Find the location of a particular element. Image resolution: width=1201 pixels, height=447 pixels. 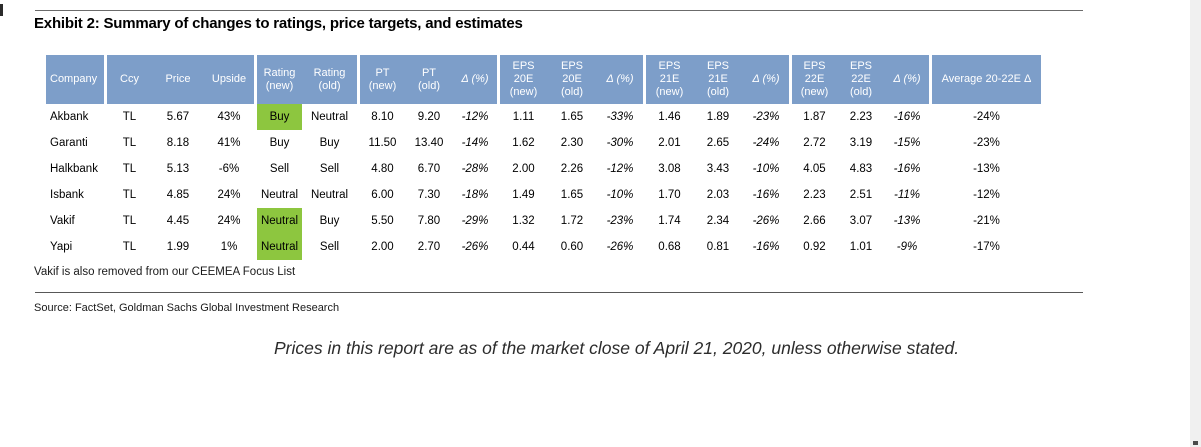

cell-eps21-old: 2.34 is located at coordinates (718, 221).